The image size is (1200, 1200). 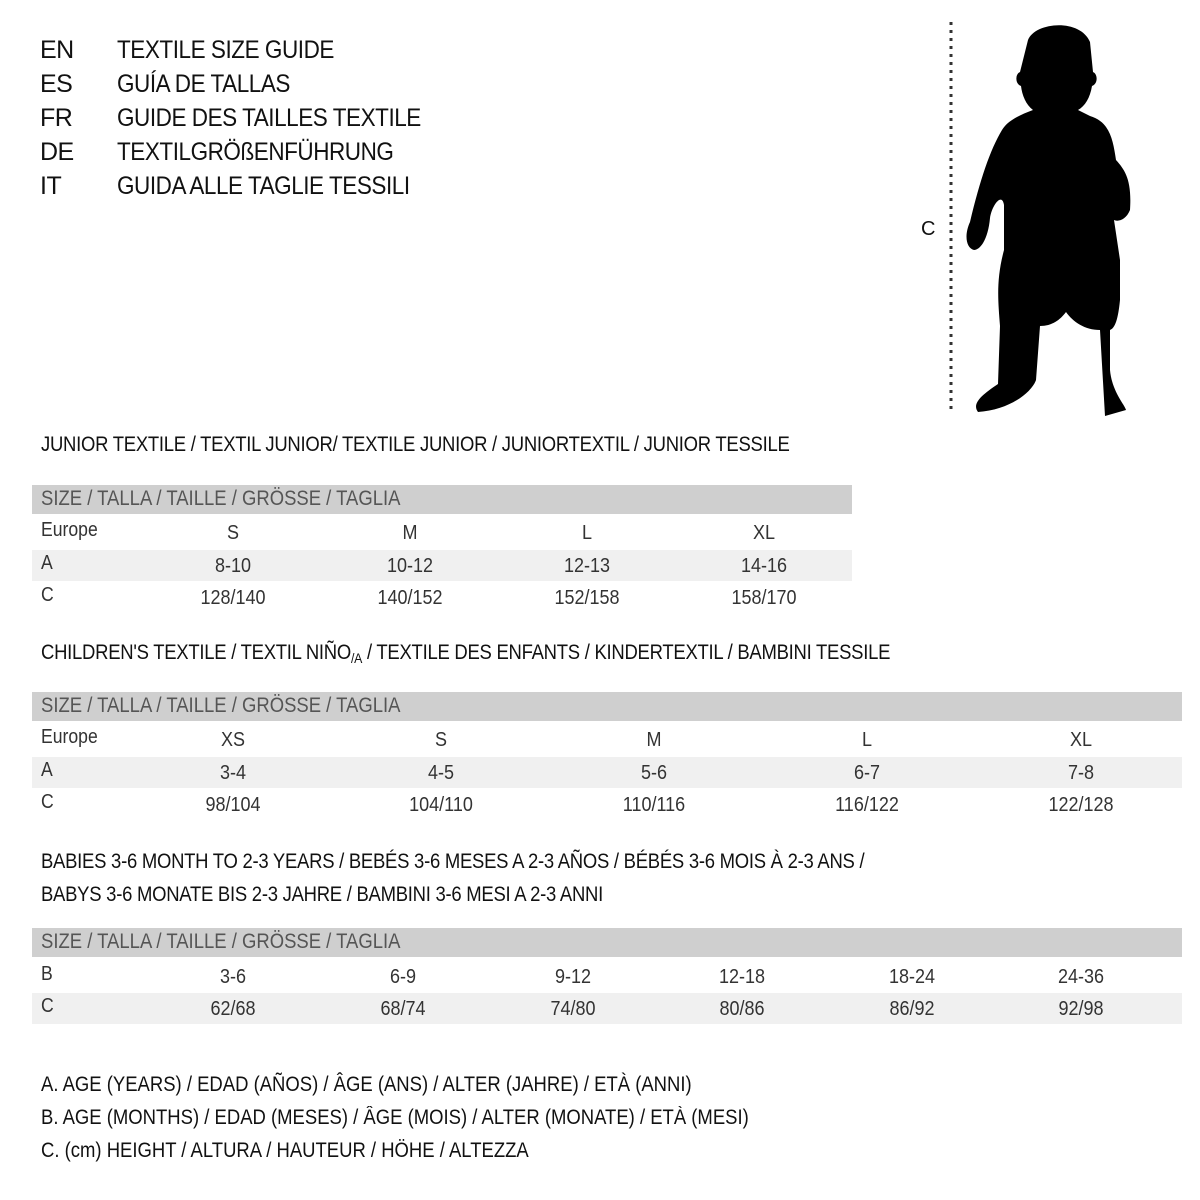 I want to click on lang-code: DE, so click(x=57, y=152).